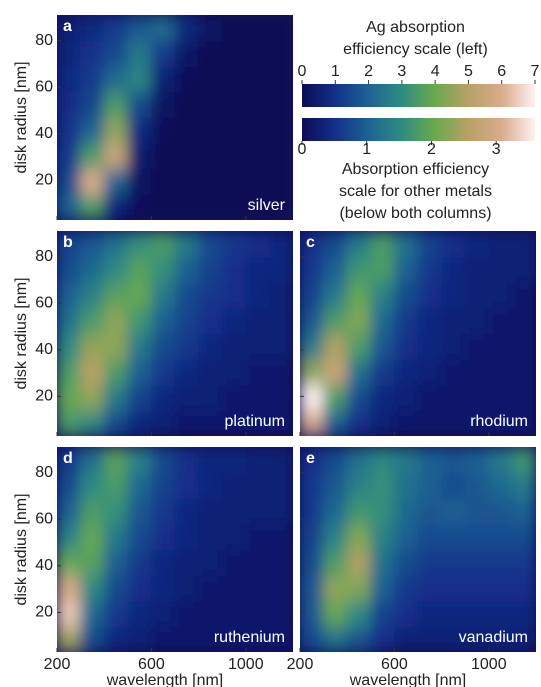 The width and height of the screenshot is (541, 687). I want to click on panel-name: silver, so click(267, 205).